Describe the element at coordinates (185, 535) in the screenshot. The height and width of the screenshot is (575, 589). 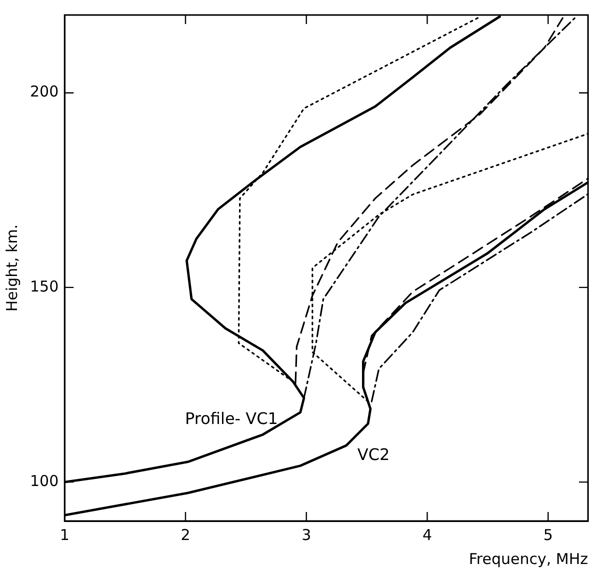
I see `x-tick-label: 2` at that location.